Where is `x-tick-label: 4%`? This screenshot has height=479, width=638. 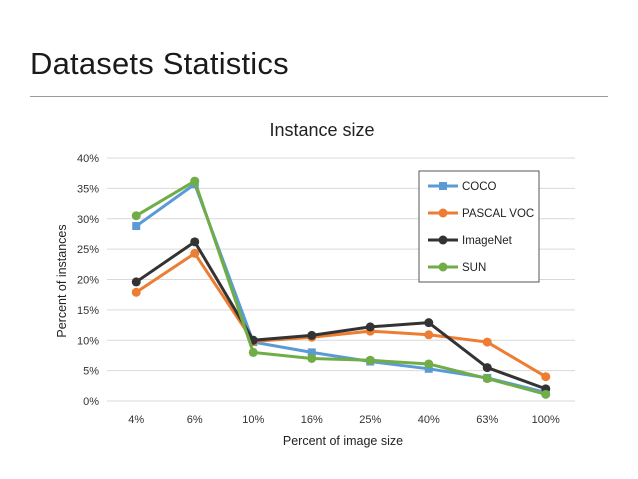 x-tick-label: 4% is located at coordinates (136, 420).